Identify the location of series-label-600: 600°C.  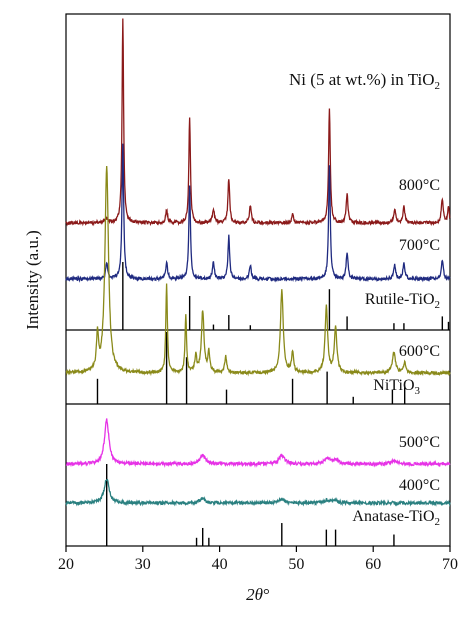
(419, 351).